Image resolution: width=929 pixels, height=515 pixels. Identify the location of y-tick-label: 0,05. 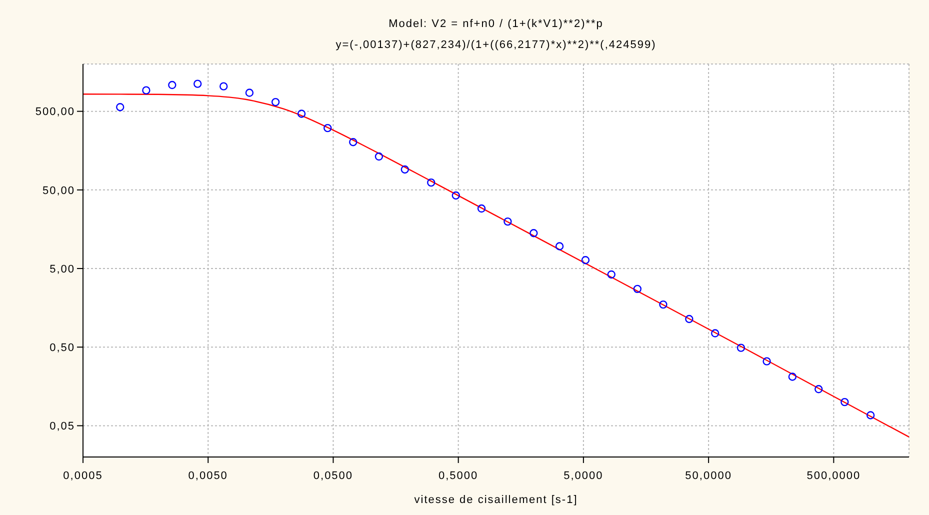
(62, 426).